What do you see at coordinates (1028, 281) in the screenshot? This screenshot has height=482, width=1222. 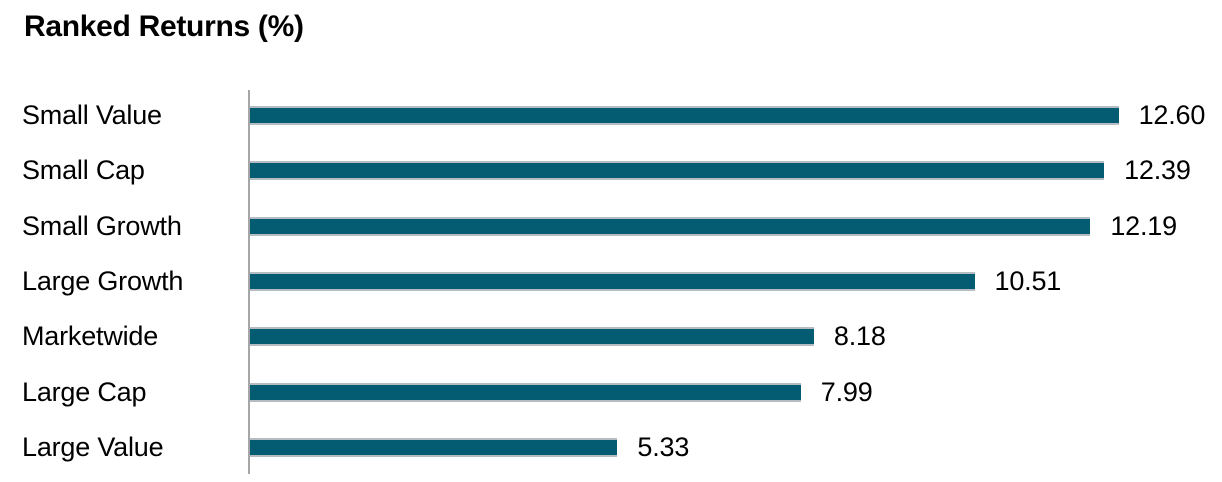 I see `value-label: 10.51` at bounding box center [1028, 281].